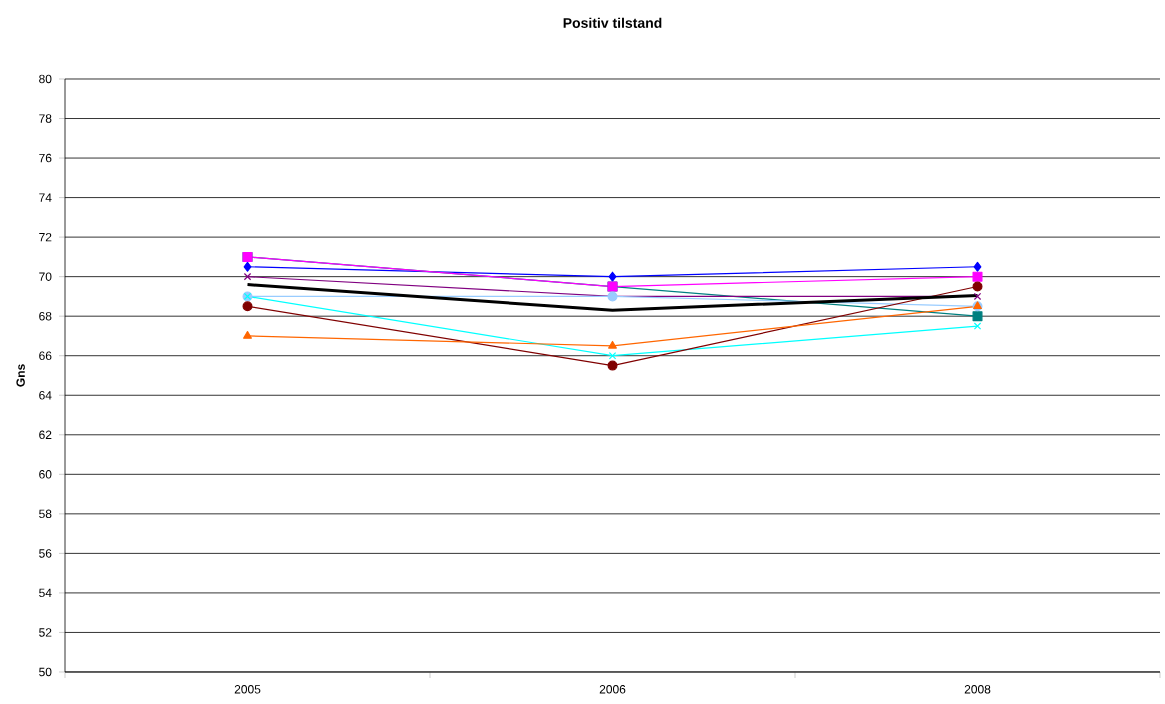  I want to click on x-tick-label: 2006, so click(612, 689).